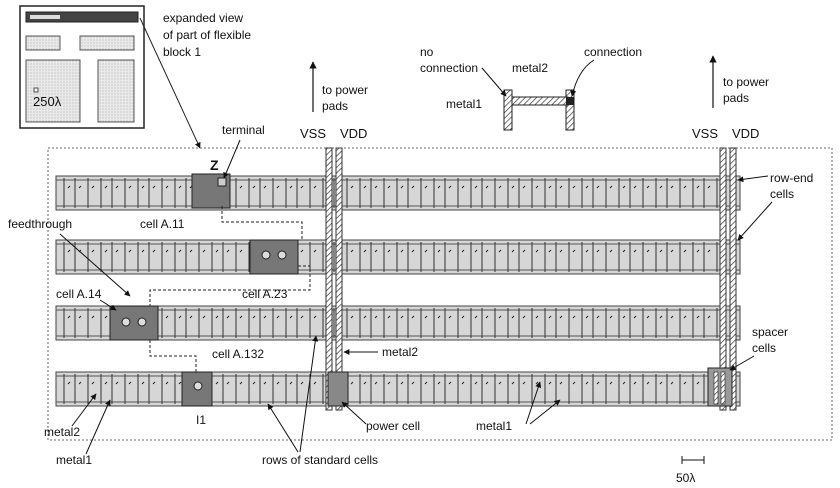  What do you see at coordinates (464, 104) in the screenshot?
I see `metal1-top-label: metal1` at bounding box center [464, 104].